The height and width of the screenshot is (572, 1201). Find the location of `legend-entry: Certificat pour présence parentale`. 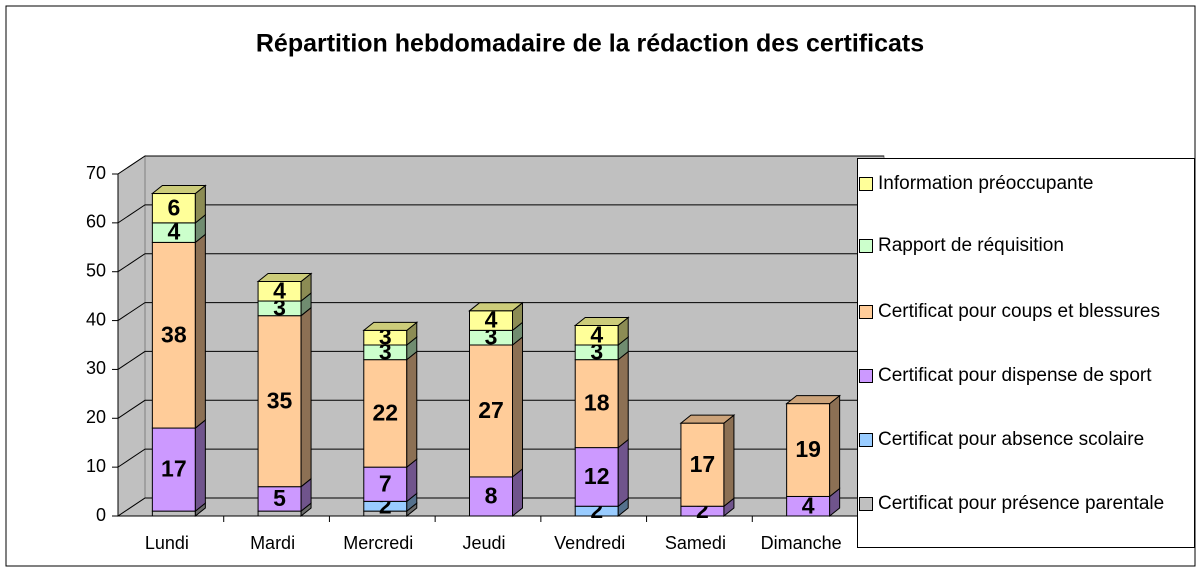

legend-entry: Certificat pour présence parentale is located at coordinates (1018, 503).